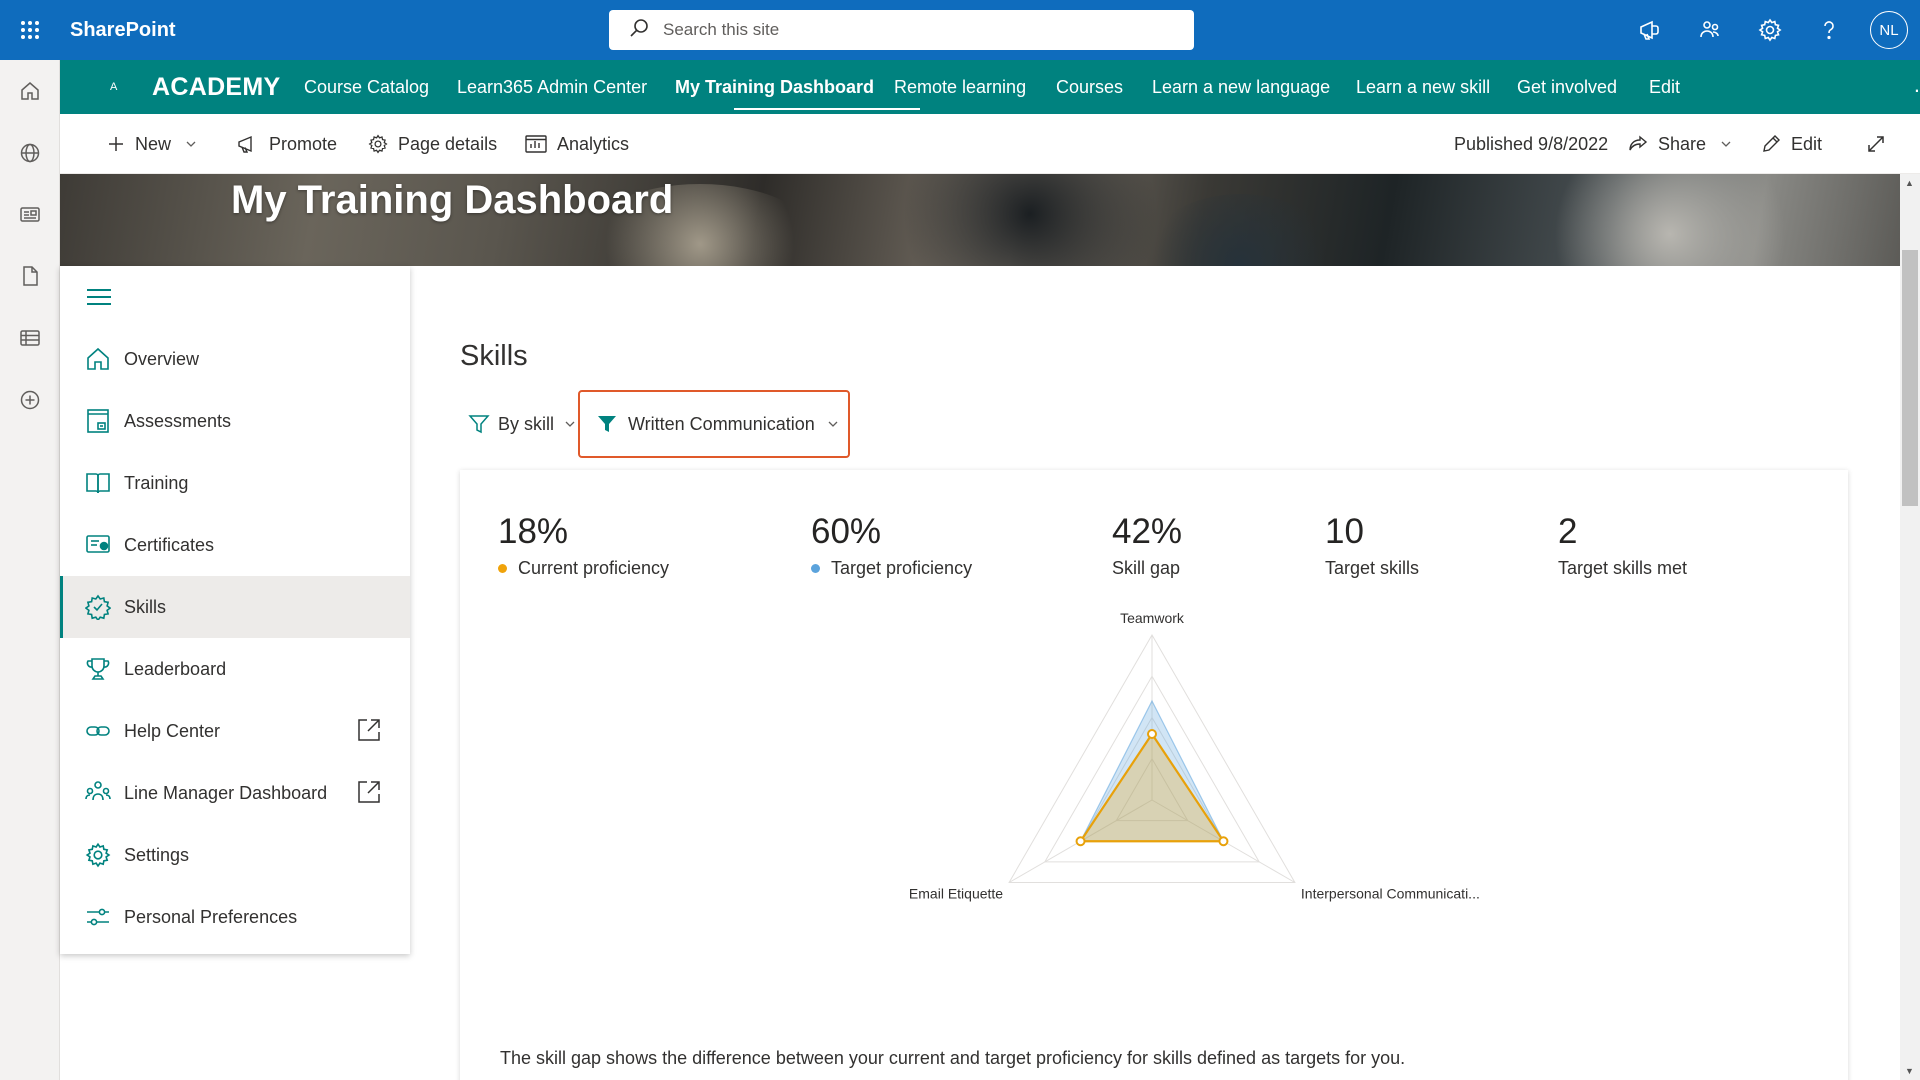 The height and width of the screenshot is (1080, 1920). I want to click on nav-item-settings: Settings, so click(235, 855).